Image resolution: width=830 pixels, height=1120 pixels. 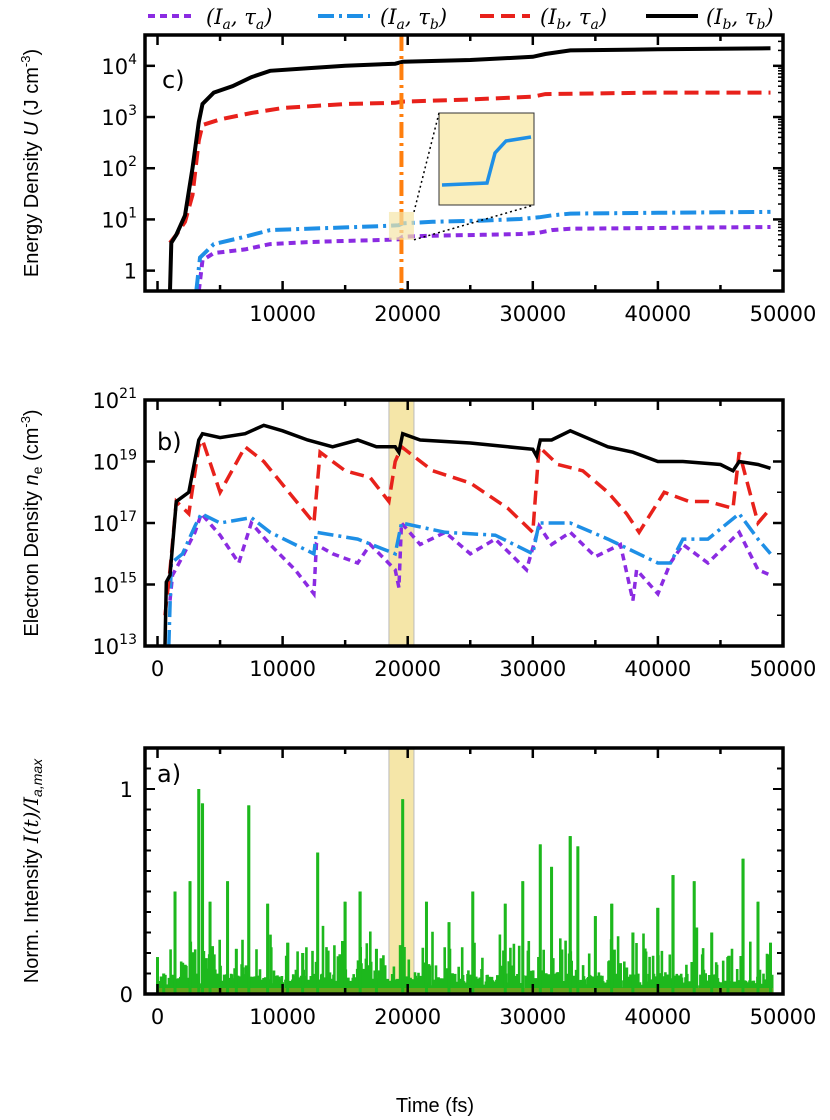 What do you see at coordinates (465, 991) in the screenshot?
I see `intensity-baseline` at bounding box center [465, 991].